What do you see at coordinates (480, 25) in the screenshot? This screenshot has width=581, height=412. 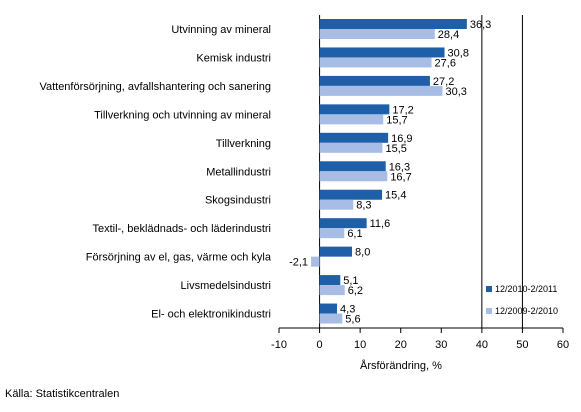 I see `data-label: 36,3` at bounding box center [480, 25].